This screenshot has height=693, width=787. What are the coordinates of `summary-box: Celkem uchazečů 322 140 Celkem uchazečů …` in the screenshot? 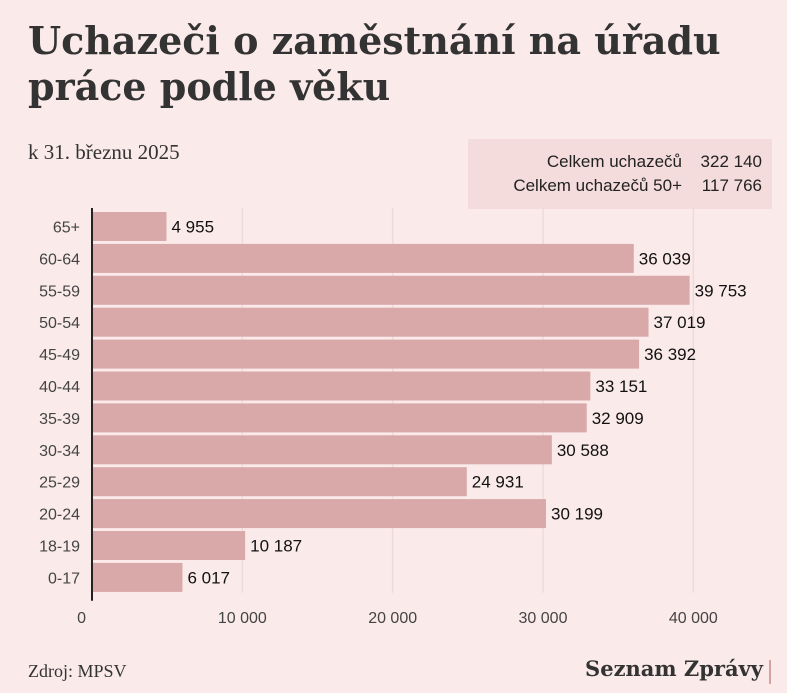 It's located at (620, 174).